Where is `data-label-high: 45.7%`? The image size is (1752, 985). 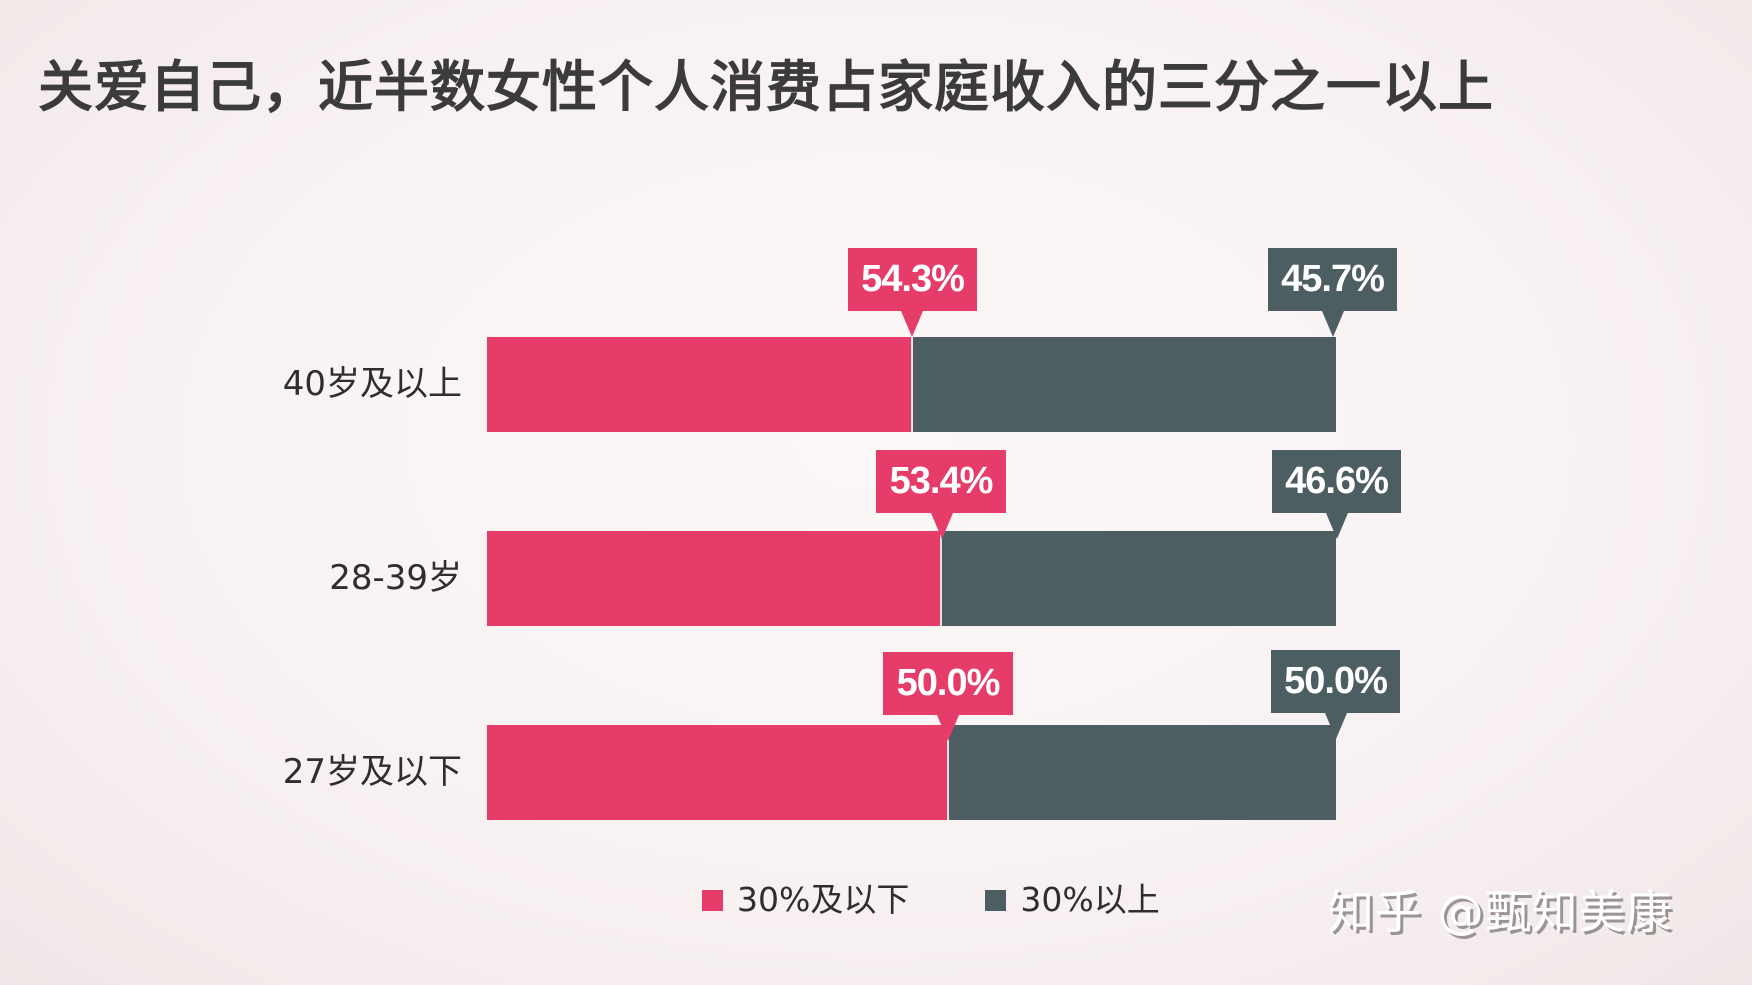 data-label-high: 45.7% is located at coordinates (1332, 279).